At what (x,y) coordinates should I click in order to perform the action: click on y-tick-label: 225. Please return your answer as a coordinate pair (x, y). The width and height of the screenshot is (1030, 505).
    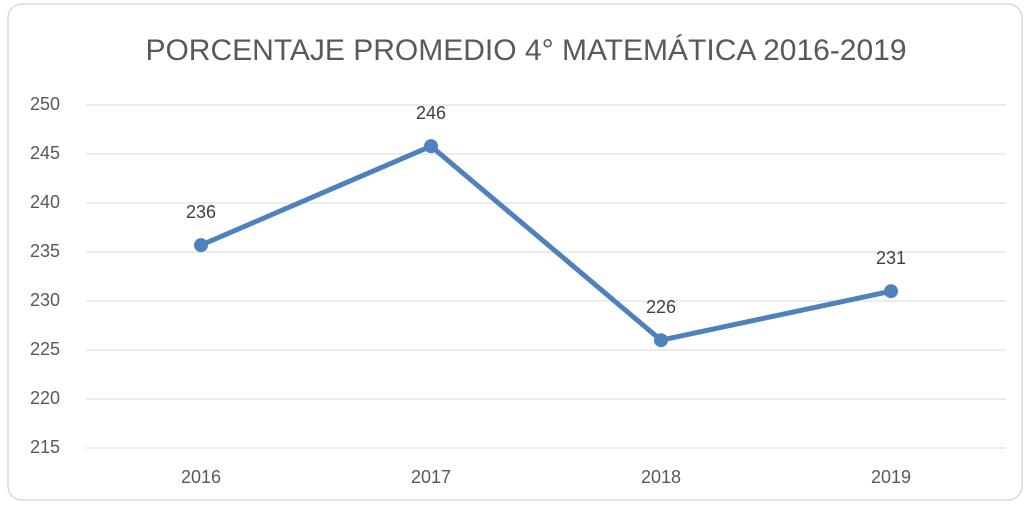
    Looking at the image, I should click on (45, 349).